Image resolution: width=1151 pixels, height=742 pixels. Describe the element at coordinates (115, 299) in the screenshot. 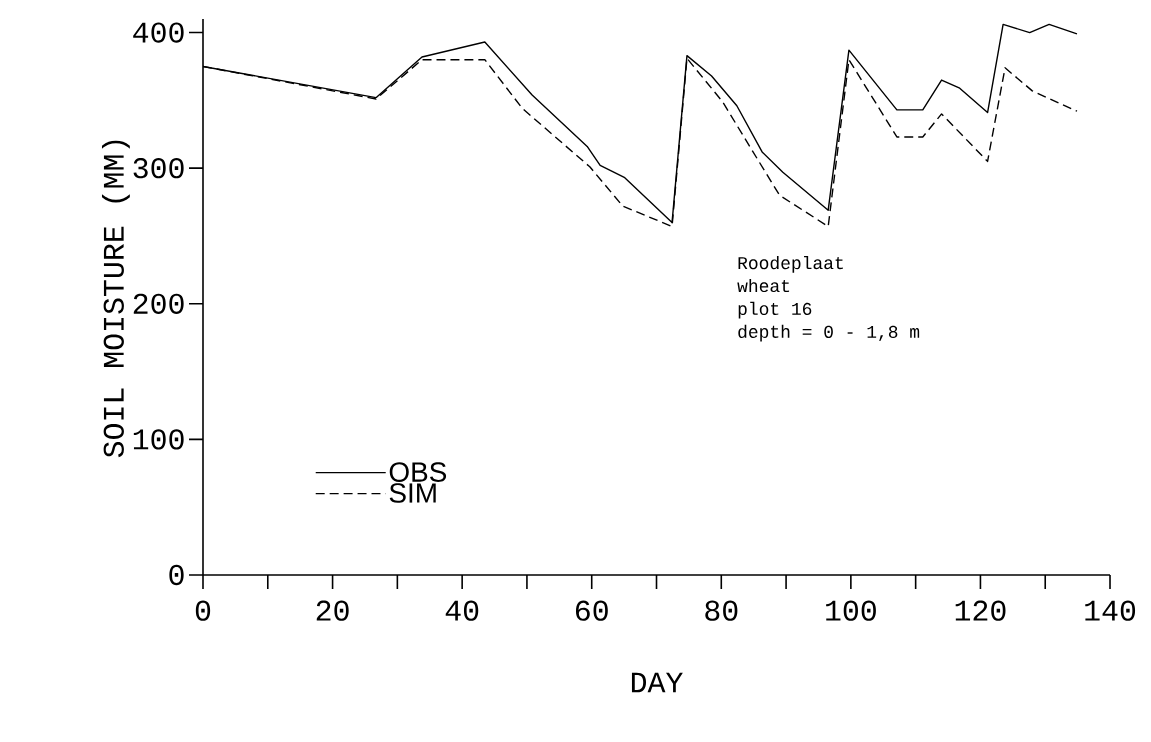

I see `y-axis-title: SOIL MOISTURE (MM)` at that location.